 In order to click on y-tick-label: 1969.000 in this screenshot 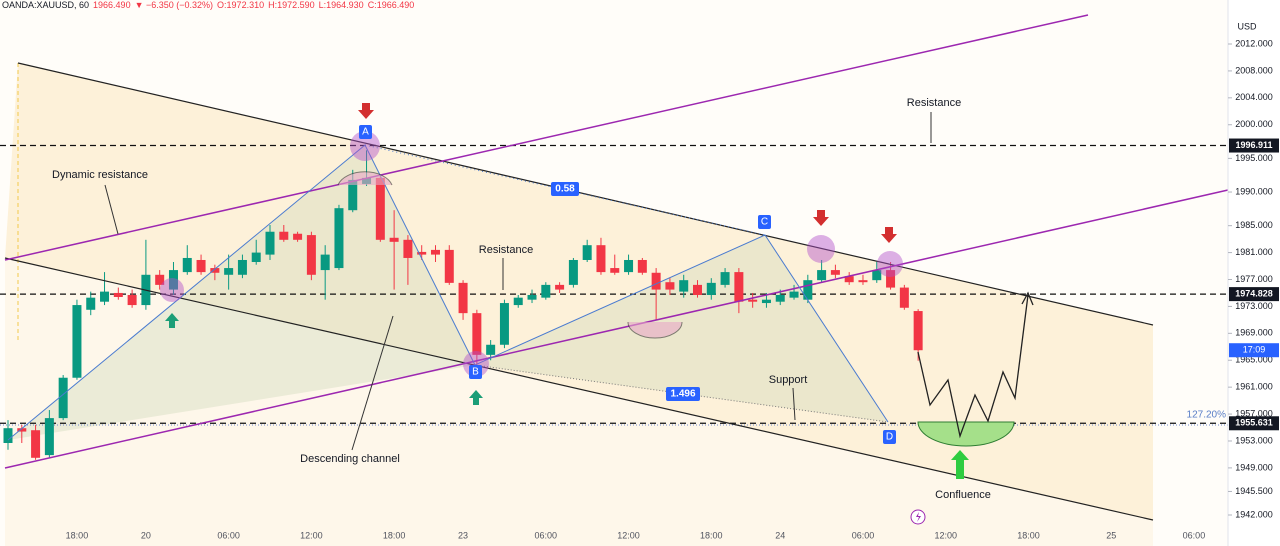, I will do `click(1254, 333)`.